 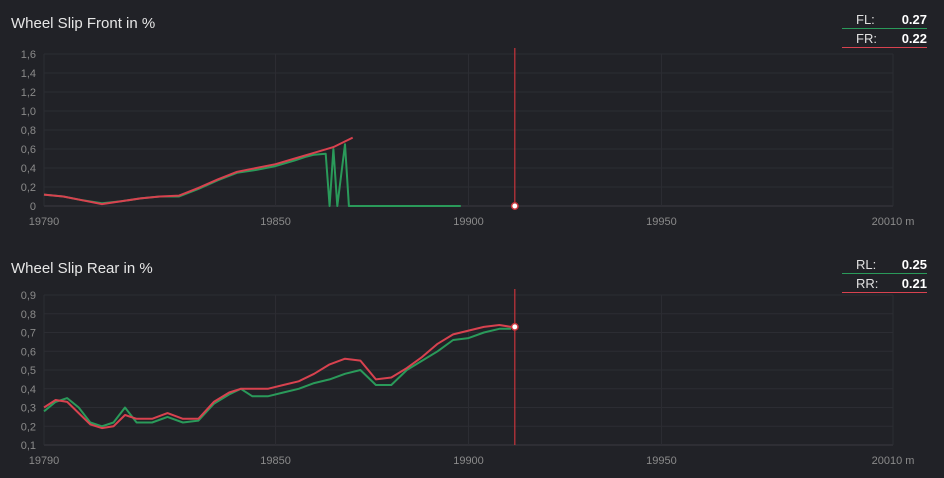 What do you see at coordinates (28, 55) in the screenshot?
I see `front-y-tick-8: 1,6` at bounding box center [28, 55].